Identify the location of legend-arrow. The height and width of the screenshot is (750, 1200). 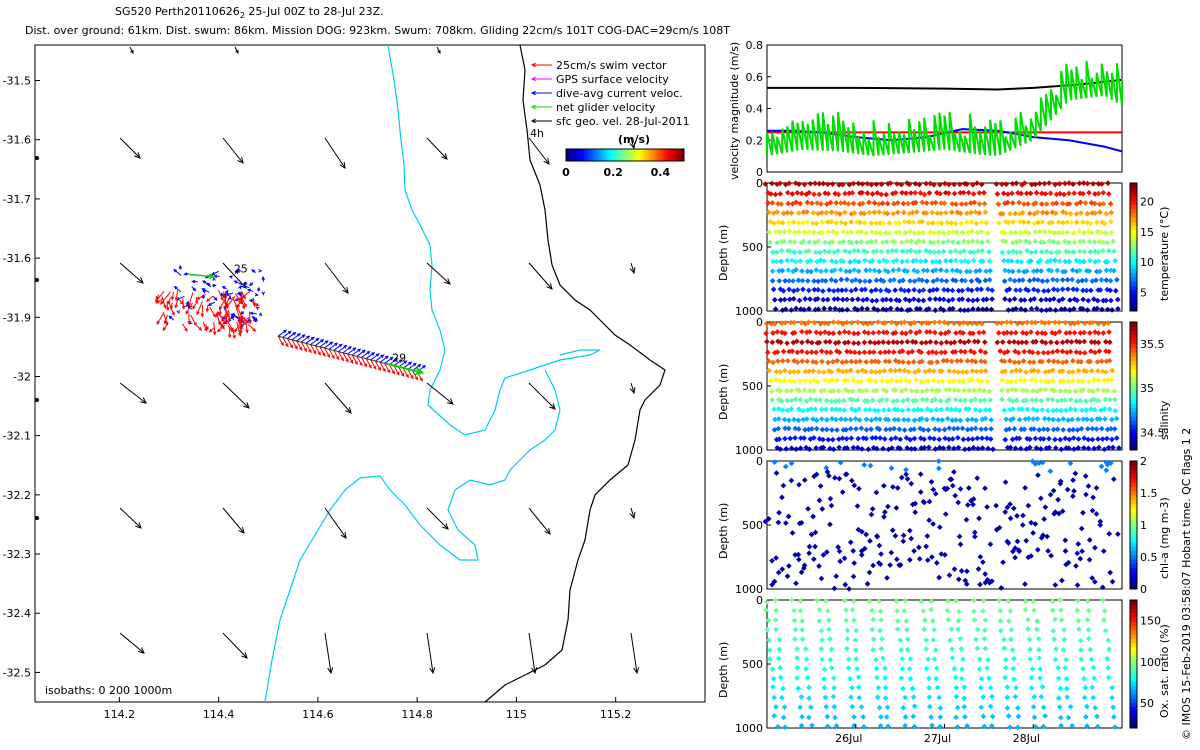
(541, 107).